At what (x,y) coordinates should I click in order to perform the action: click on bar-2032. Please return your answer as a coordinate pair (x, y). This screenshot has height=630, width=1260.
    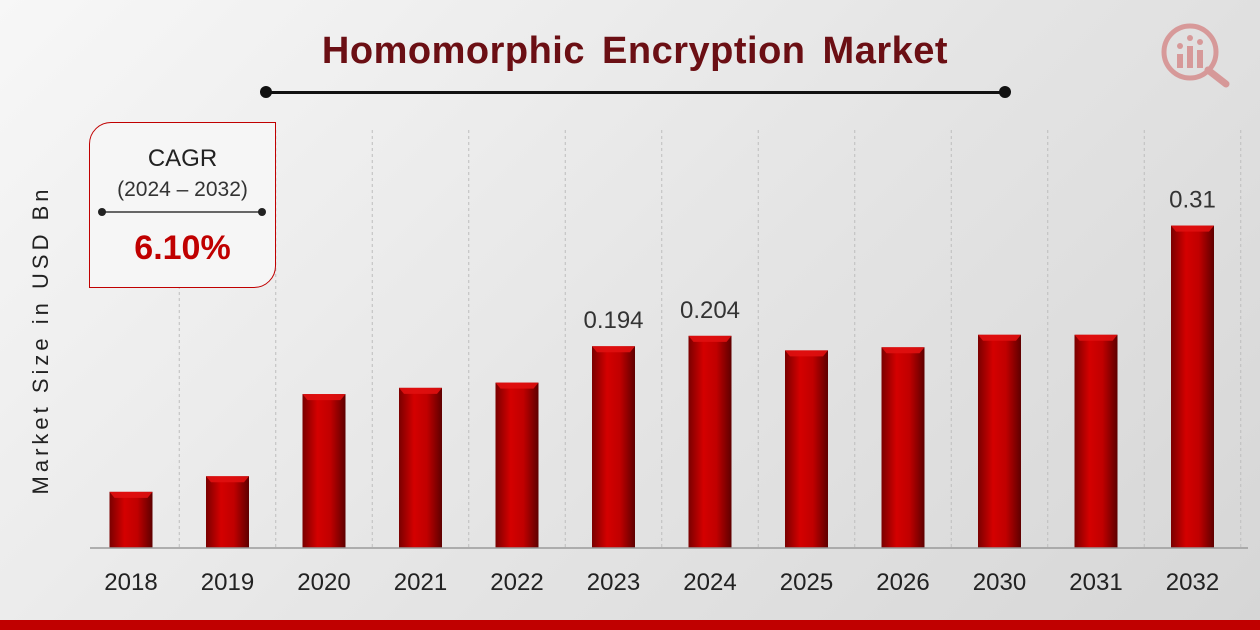
    Looking at the image, I should click on (1192, 386).